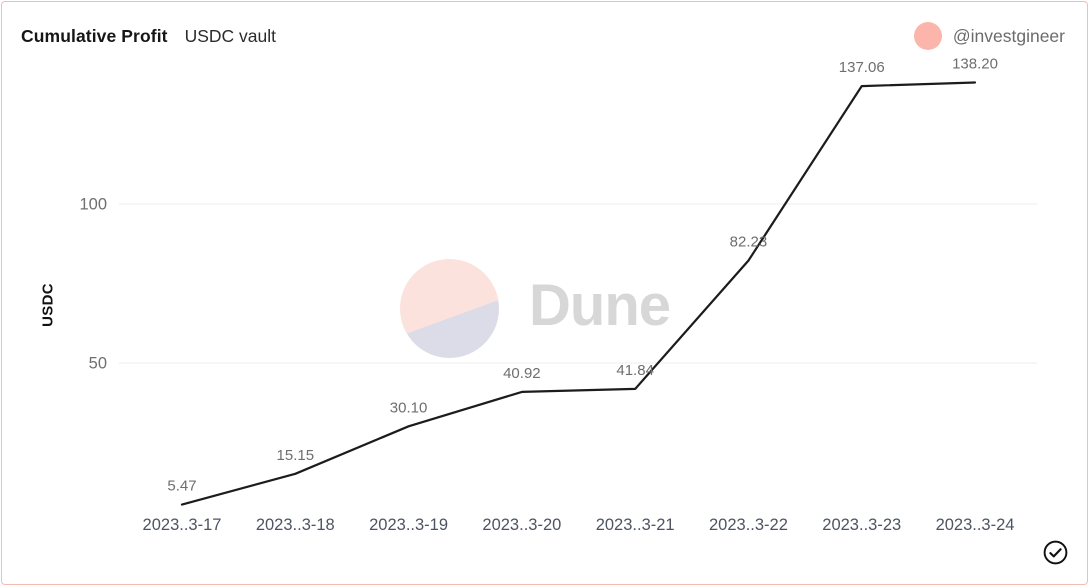 Image resolution: width=1089 pixels, height=588 pixels. I want to click on x-axis-label: 2023..3-18, so click(295, 525).